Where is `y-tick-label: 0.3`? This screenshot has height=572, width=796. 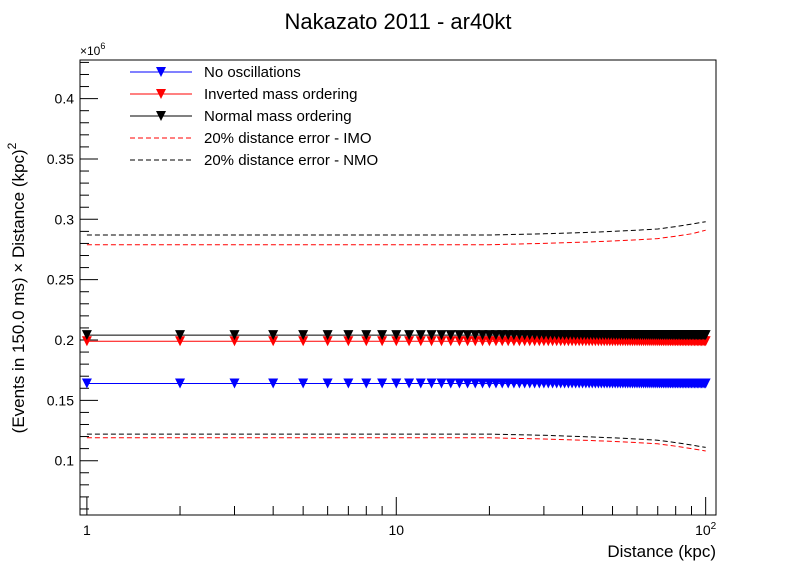
y-tick-label: 0.3 is located at coordinates (65, 219).